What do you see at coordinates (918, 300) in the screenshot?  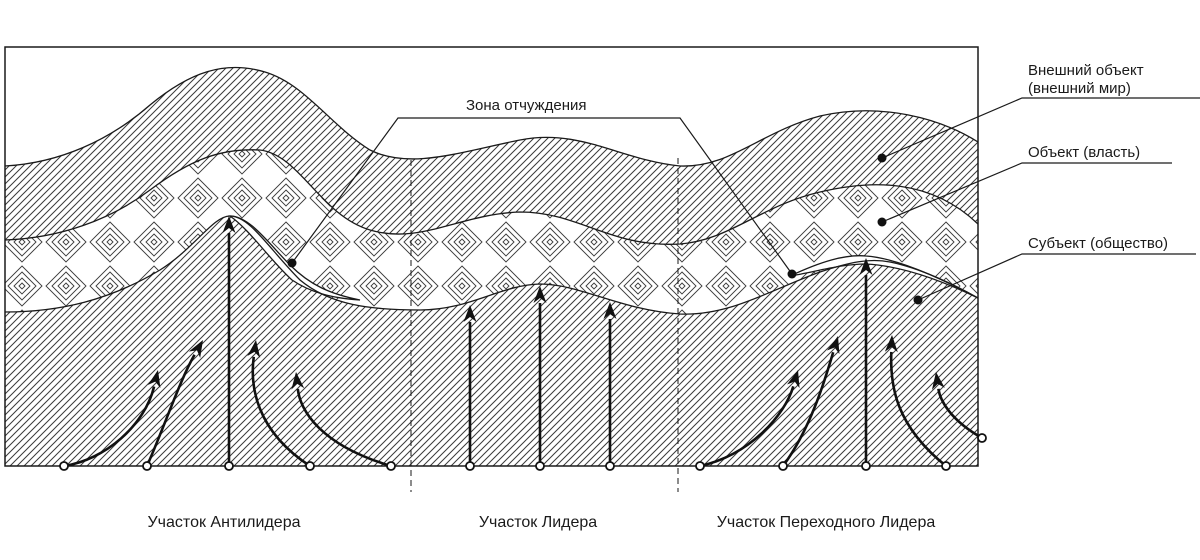 I see `subject-dot` at bounding box center [918, 300].